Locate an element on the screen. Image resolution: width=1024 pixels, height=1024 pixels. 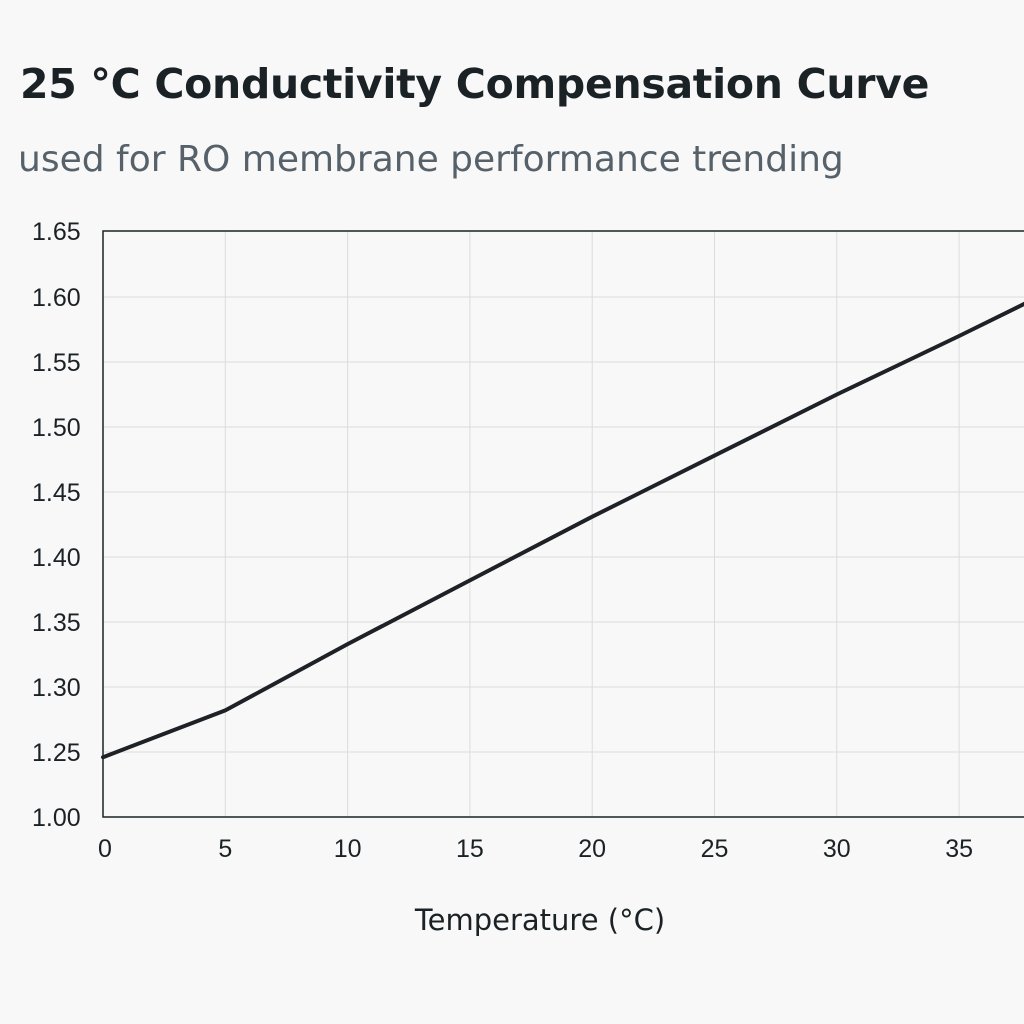
chart-title: 25 °C Conductivity Compensation Curve is located at coordinates (475, 84).